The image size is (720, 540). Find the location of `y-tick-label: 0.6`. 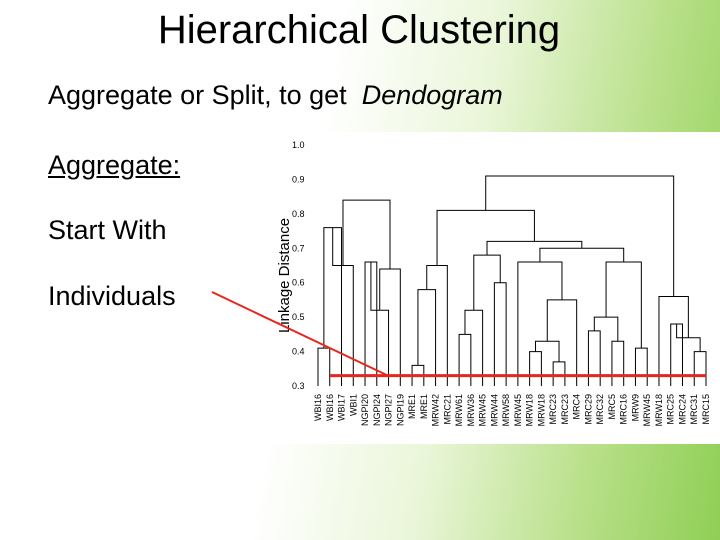

y-tick-label: 0.6 is located at coordinates (298, 283).